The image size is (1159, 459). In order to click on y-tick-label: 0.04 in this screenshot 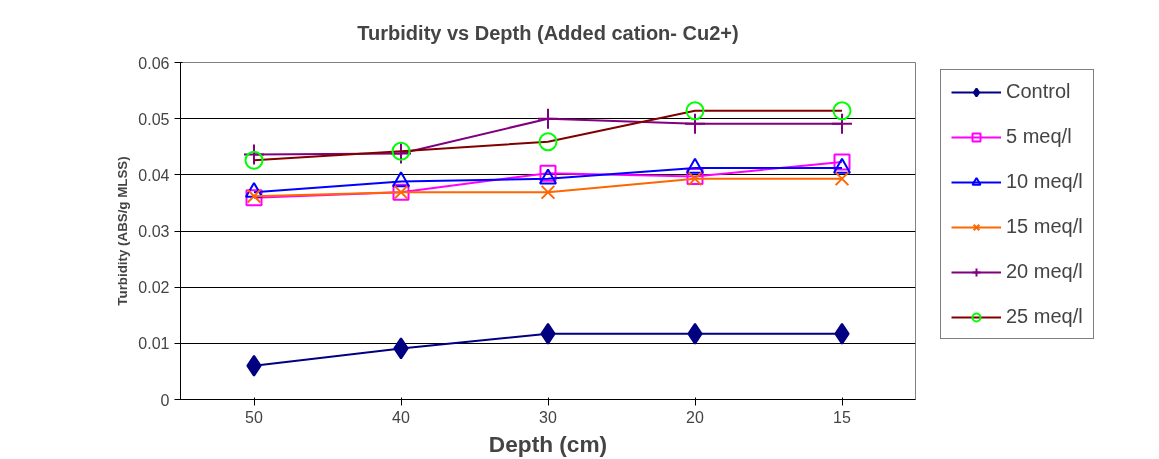, I will do `click(154, 175)`.